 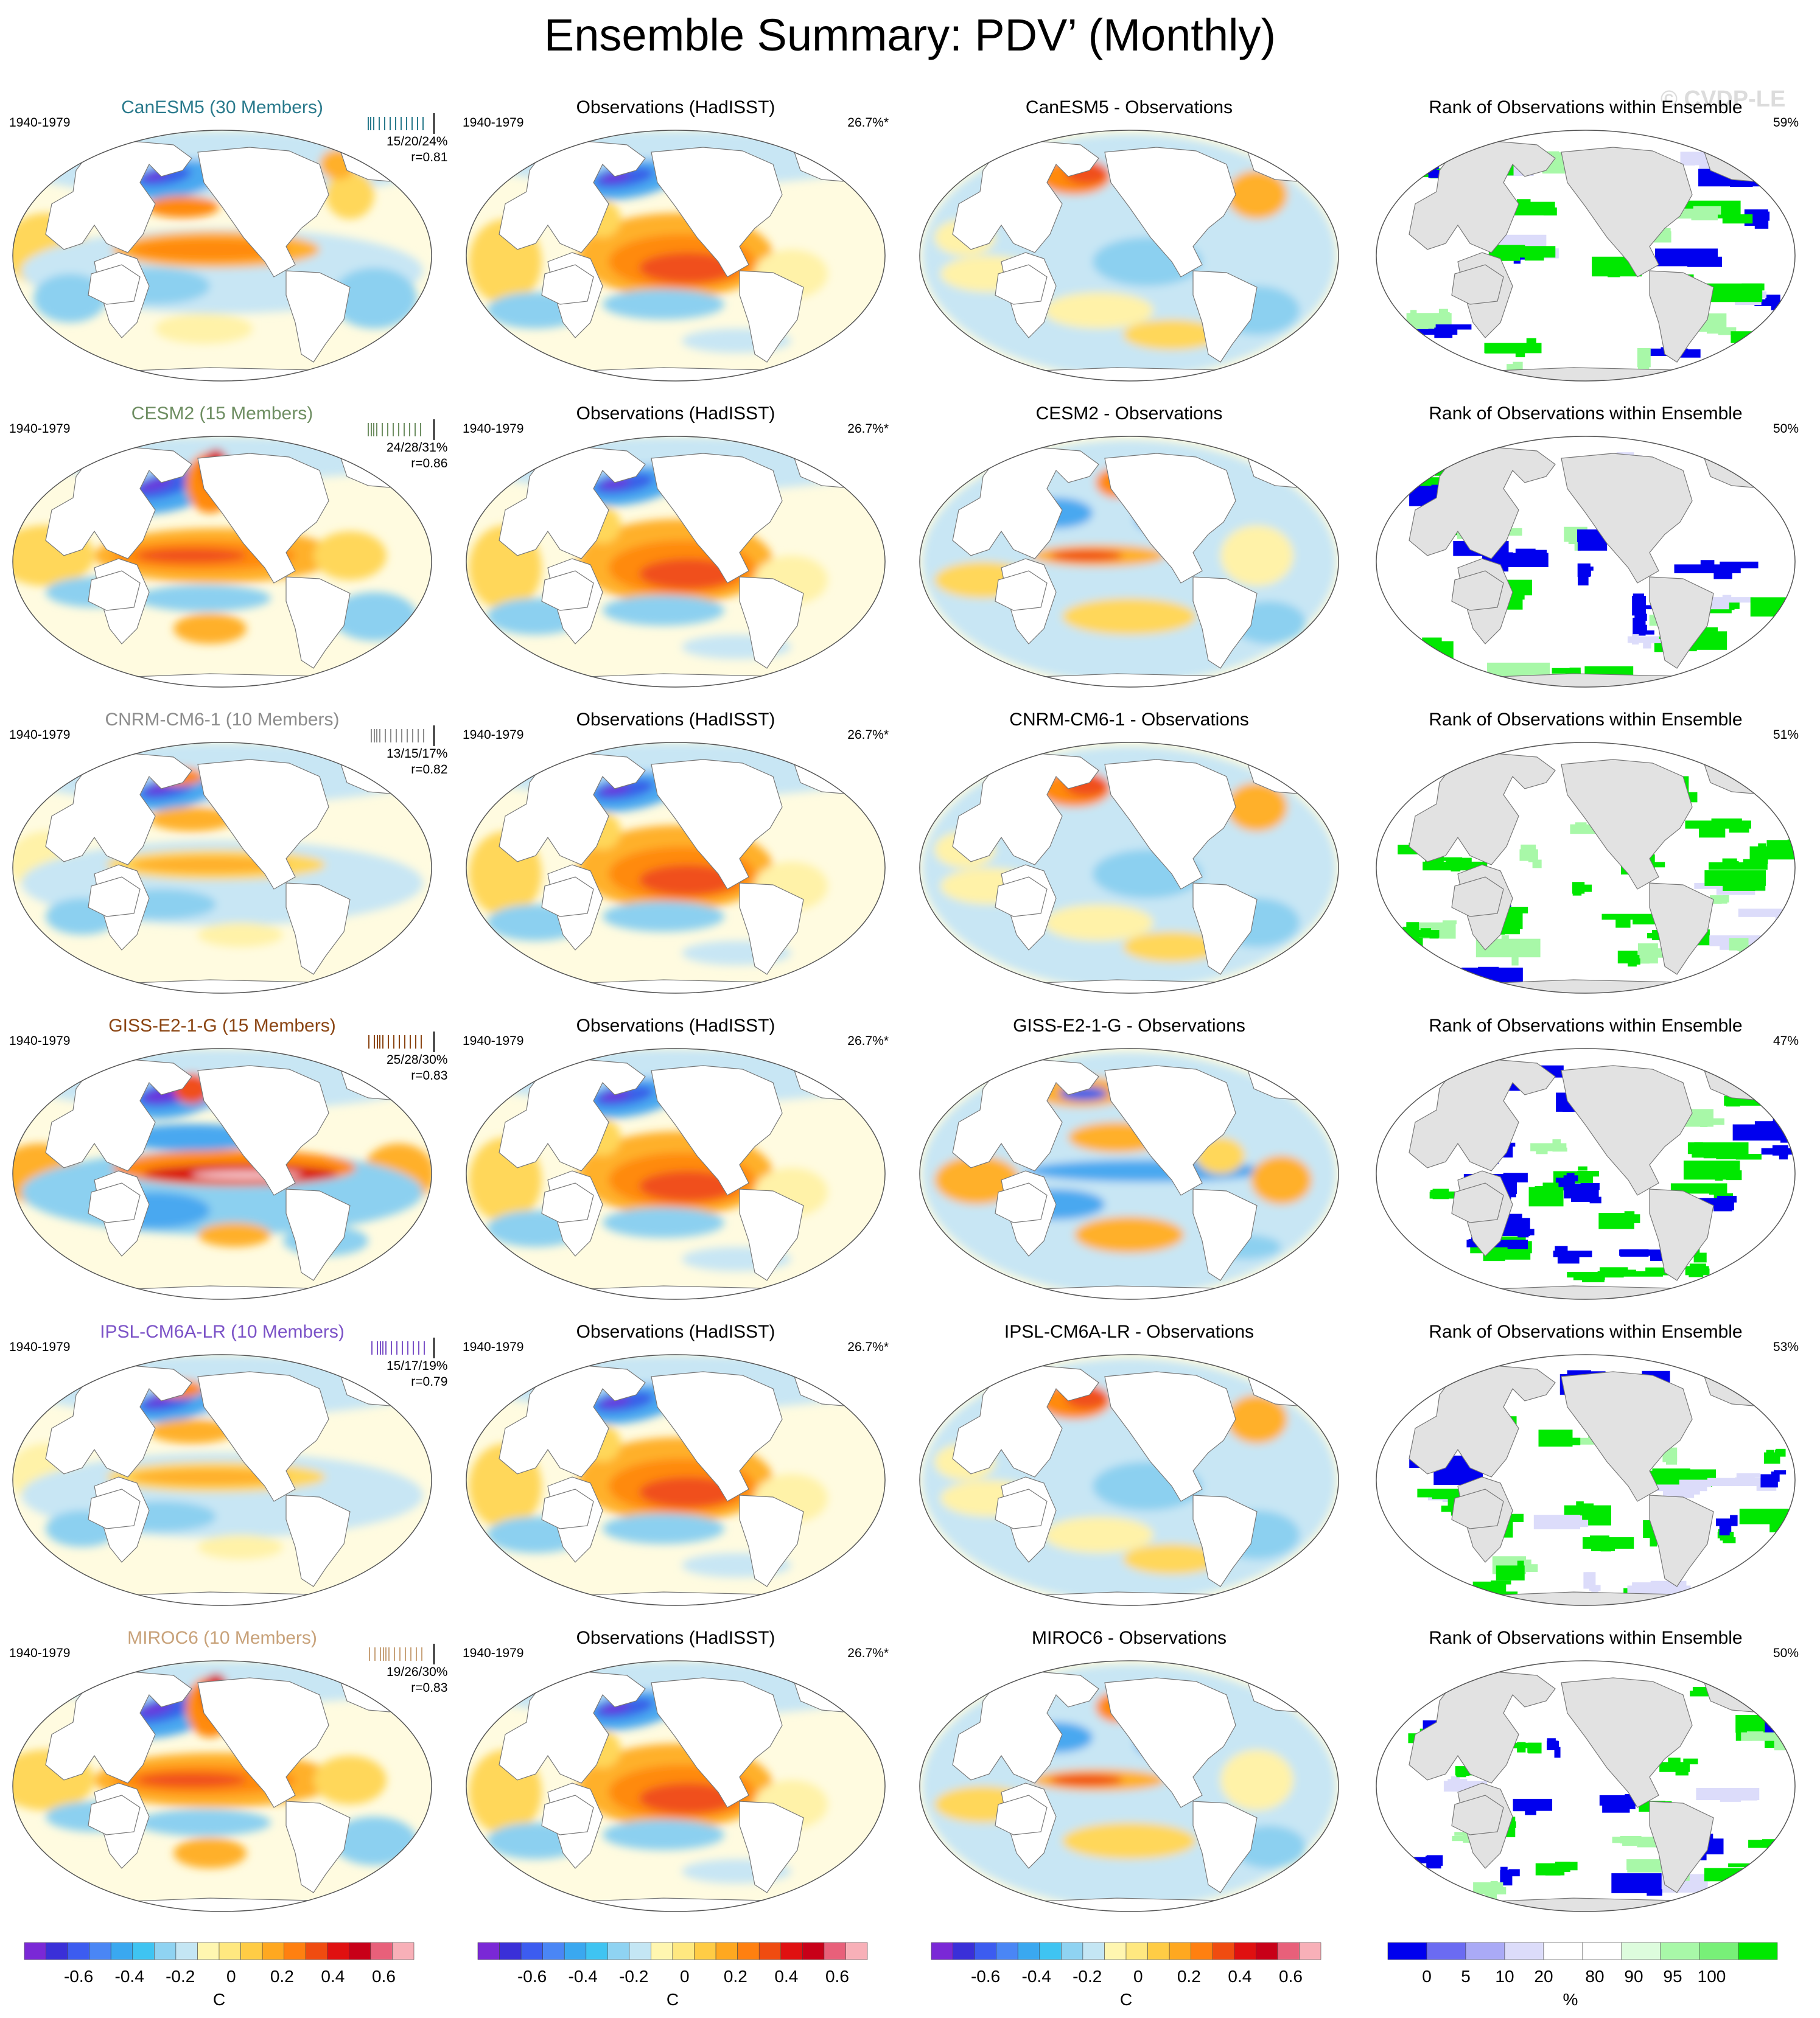 I want to click on diff-panel: CNRM-CM6-1 - Observations, so click(x=1129, y=853).